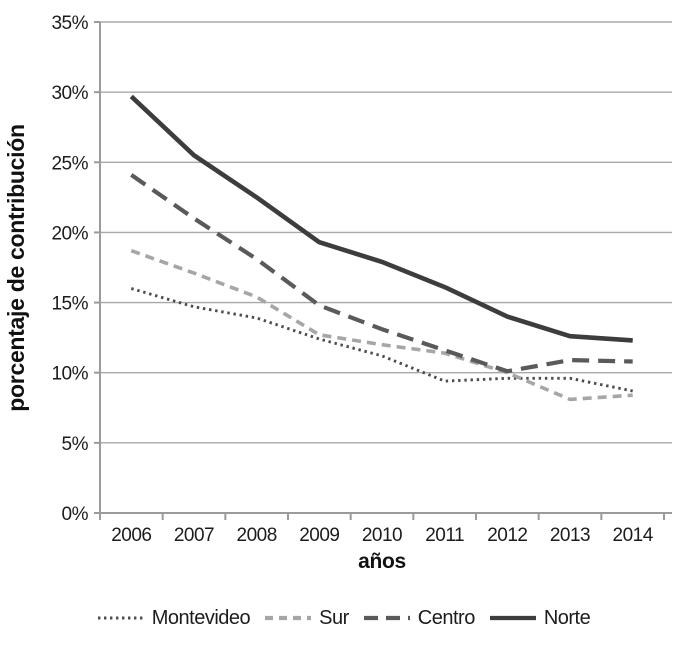  I want to click on x-tick-label: 2012, so click(507, 535).